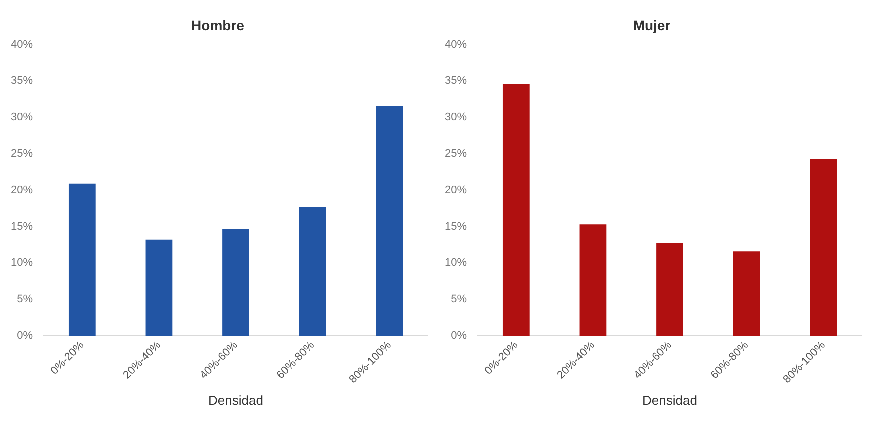 This screenshot has height=427, width=881. Describe the element at coordinates (652, 25) in the screenshot. I see `chart-title: Mujer` at that location.